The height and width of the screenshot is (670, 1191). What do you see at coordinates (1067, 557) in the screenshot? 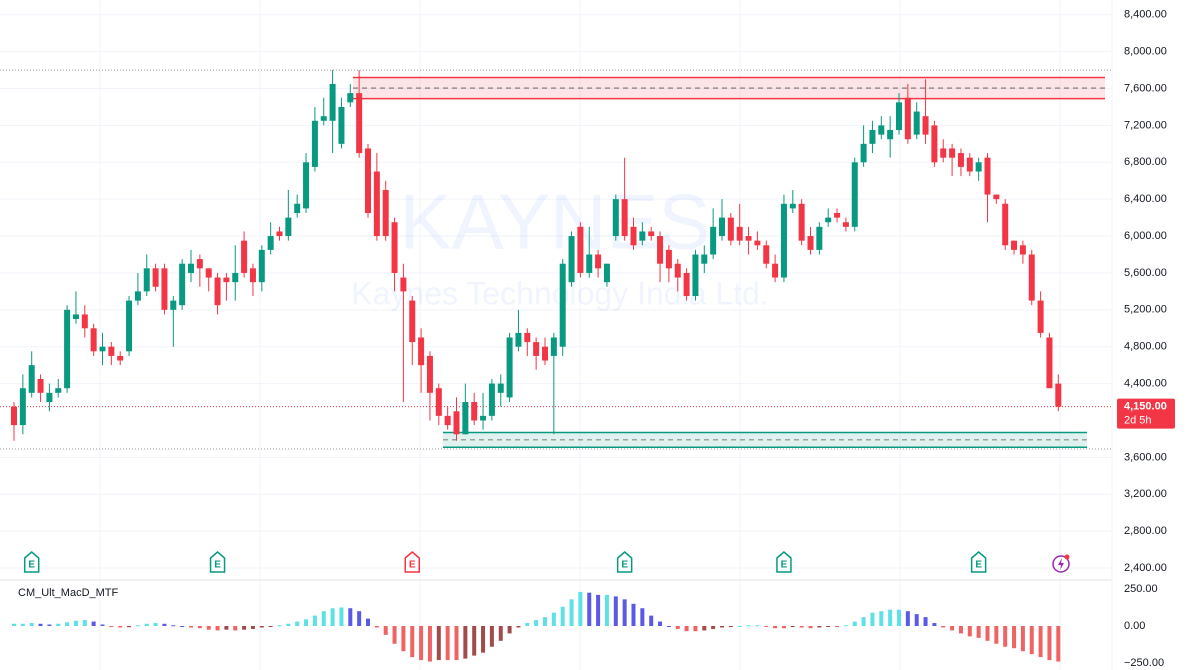
I see `alert-dot` at bounding box center [1067, 557].